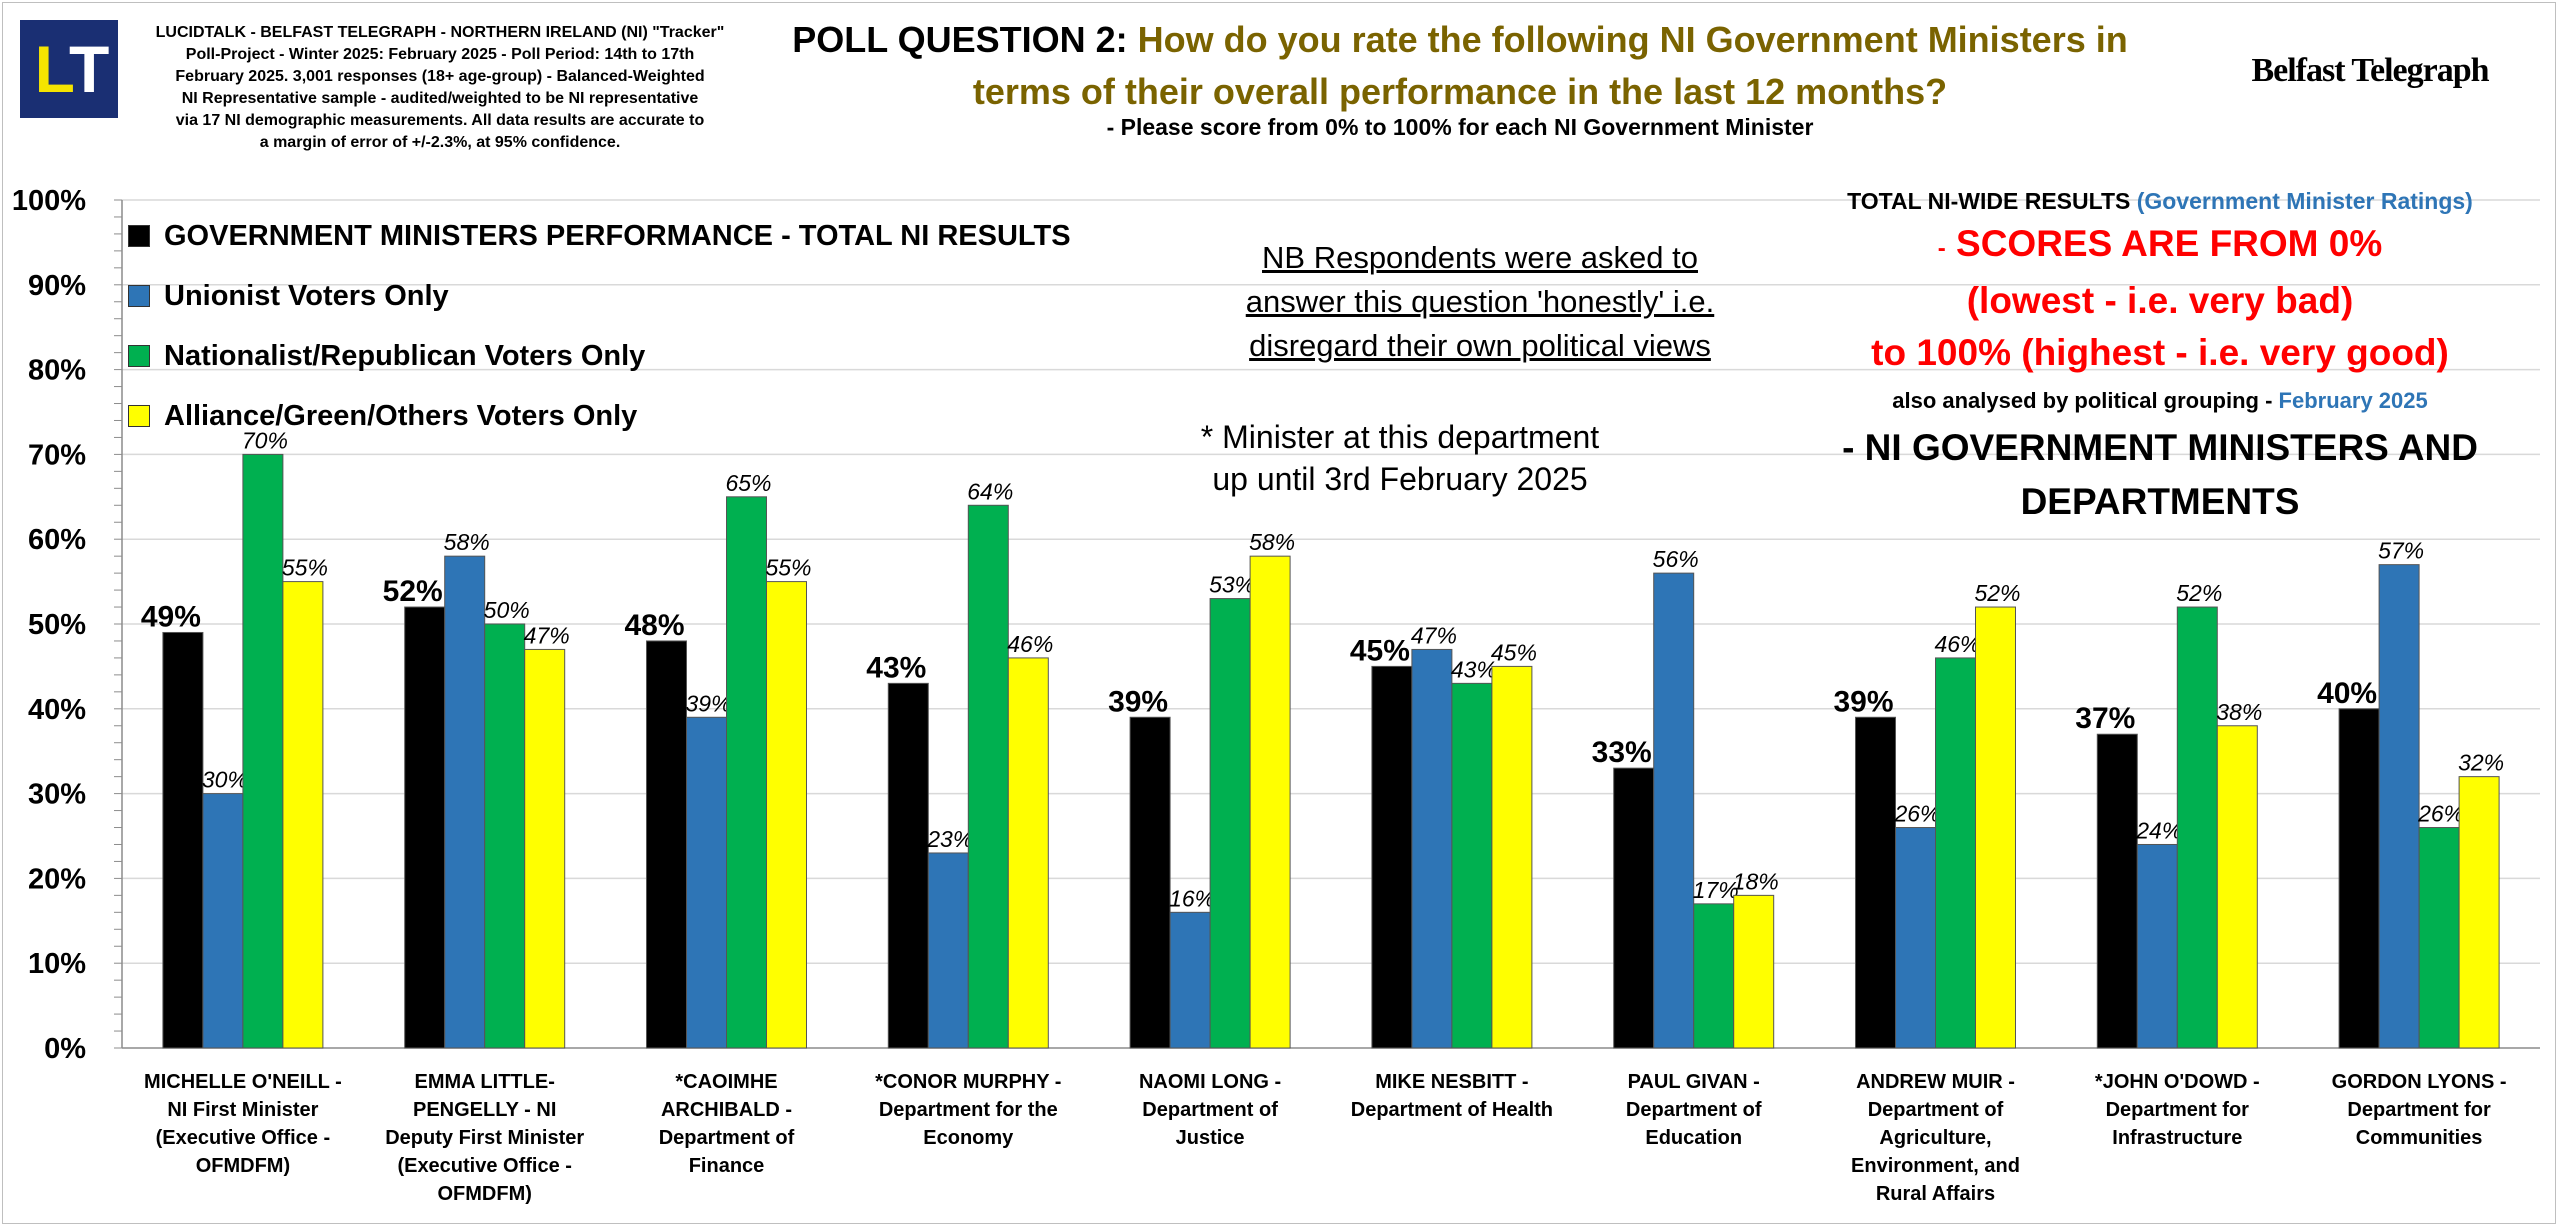 The image size is (2560, 1228). Describe the element at coordinates (1480, 301) in the screenshot. I see `note-line: answer this question 'honestly' i.e.` at that location.